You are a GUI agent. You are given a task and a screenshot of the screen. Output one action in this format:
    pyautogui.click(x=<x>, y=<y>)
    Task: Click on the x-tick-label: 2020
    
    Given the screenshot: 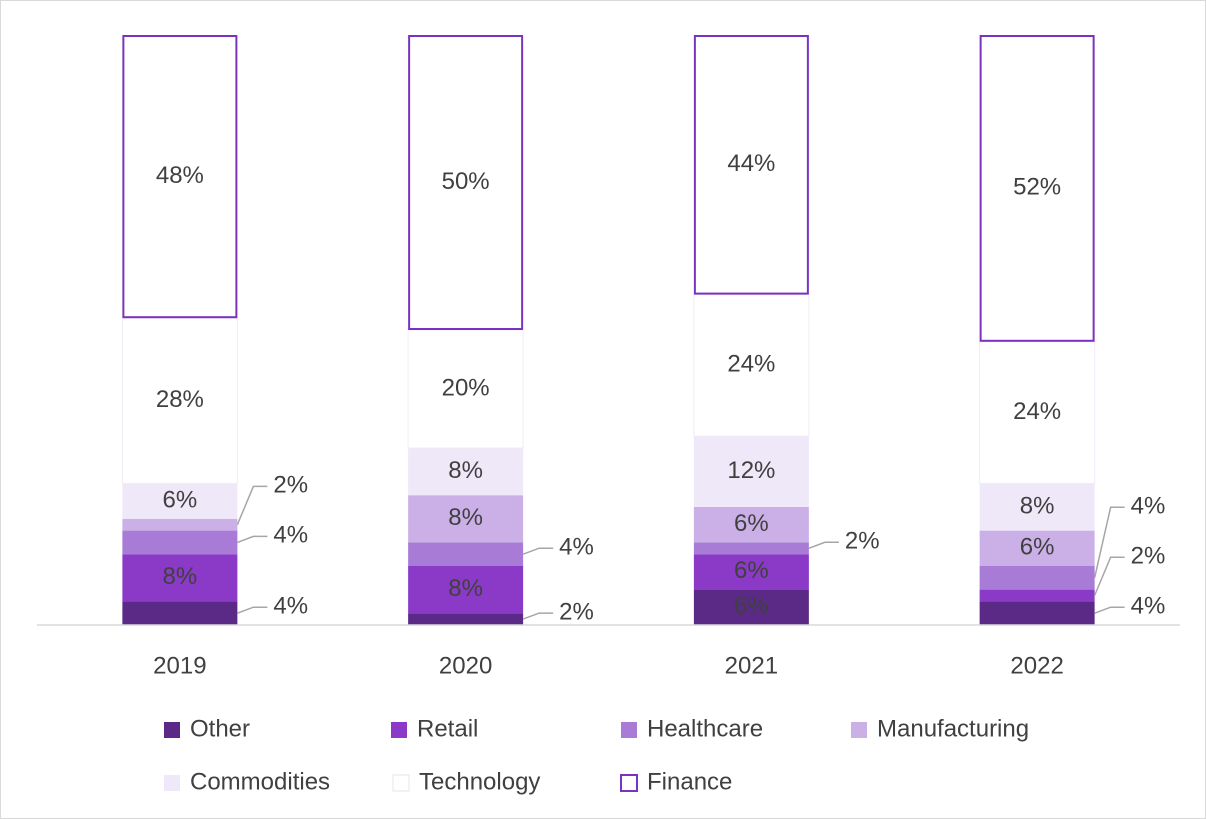 What is the action you would take?
    pyautogui.click(x=465, y=665)
    